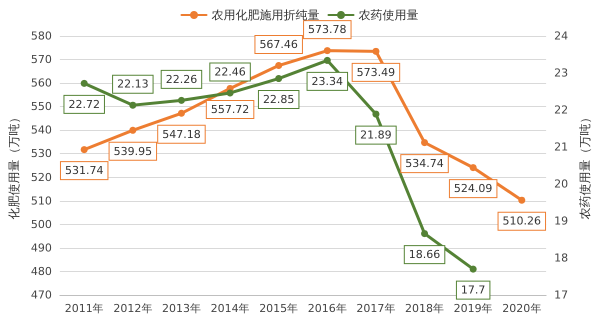 Image resolution: width=599 pixels, height=325 pixels. What do you see at coordinates (41, 83) in the screenshot?
I see `y-tick-label: 560` at bounding box center [41, 83].